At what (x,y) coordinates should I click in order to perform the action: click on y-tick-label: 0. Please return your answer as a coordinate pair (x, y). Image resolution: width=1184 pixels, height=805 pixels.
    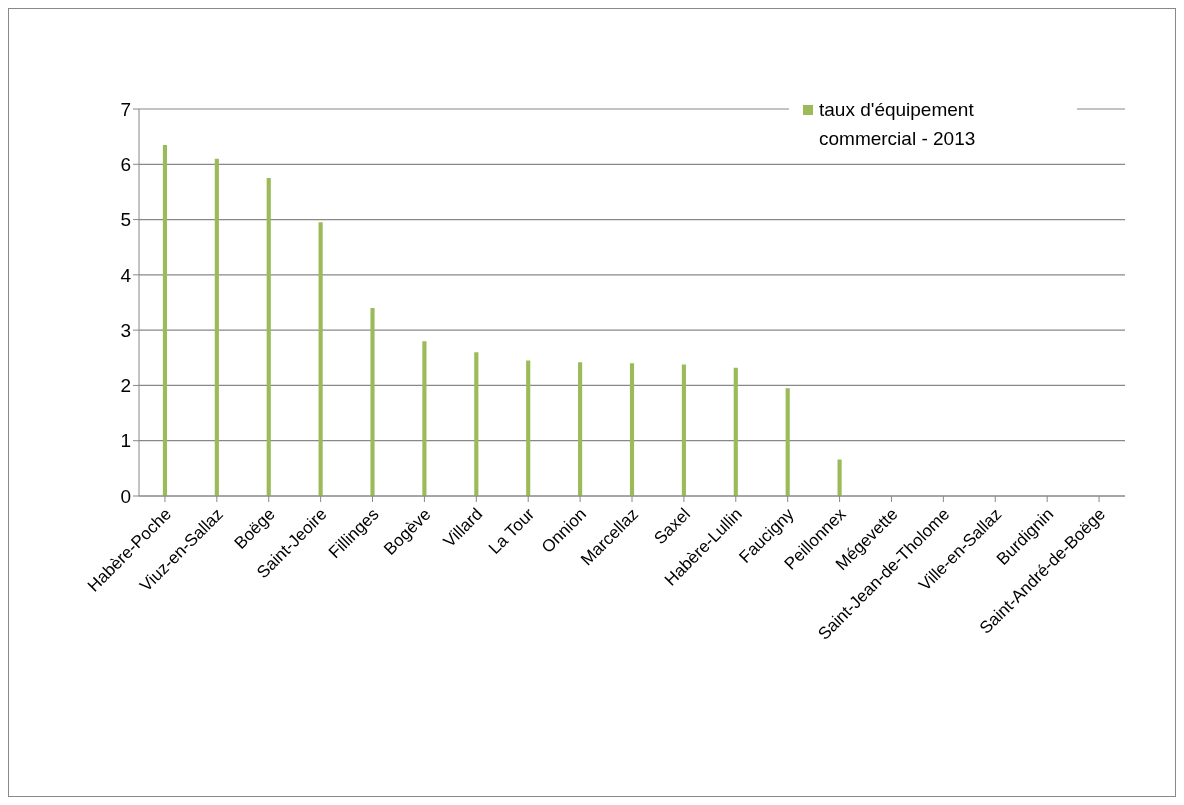
    Looking at the image, I should click on (125, 496).